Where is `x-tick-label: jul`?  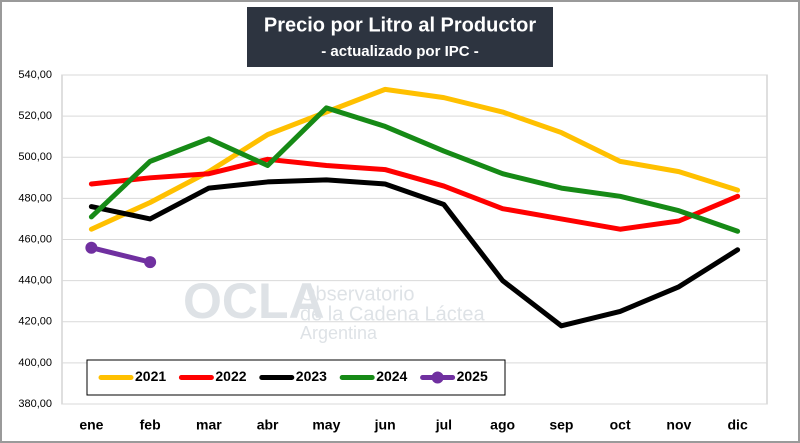
x-tick-label: jul is located at coordinates (443, 425).